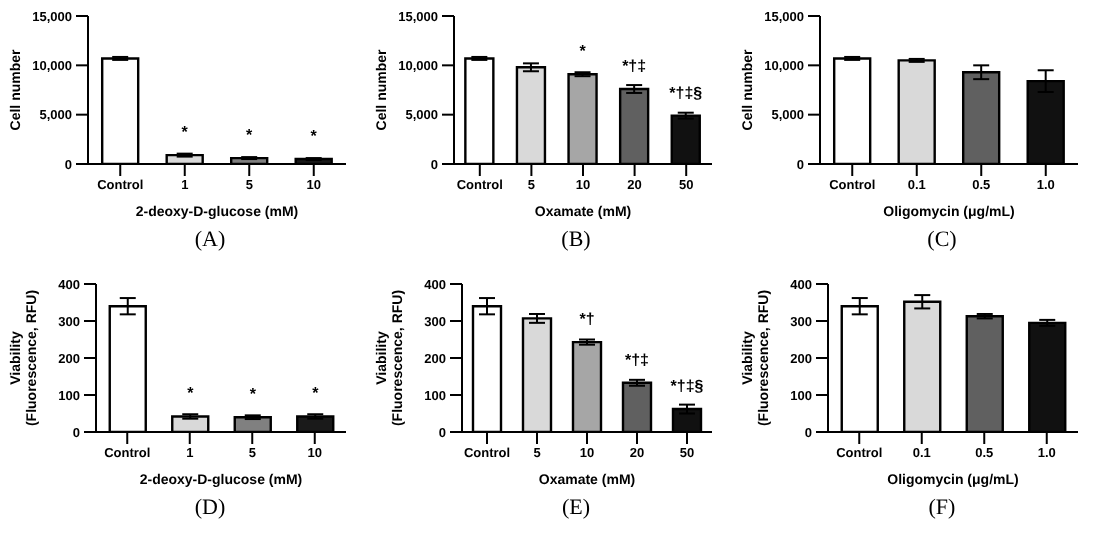 Image resolution: width=1100 pixels, height=536 pixels. What do you see at coordinates (210, 240) in the screenshot?
I see `text: (A)` at bounding box center [210, 240].